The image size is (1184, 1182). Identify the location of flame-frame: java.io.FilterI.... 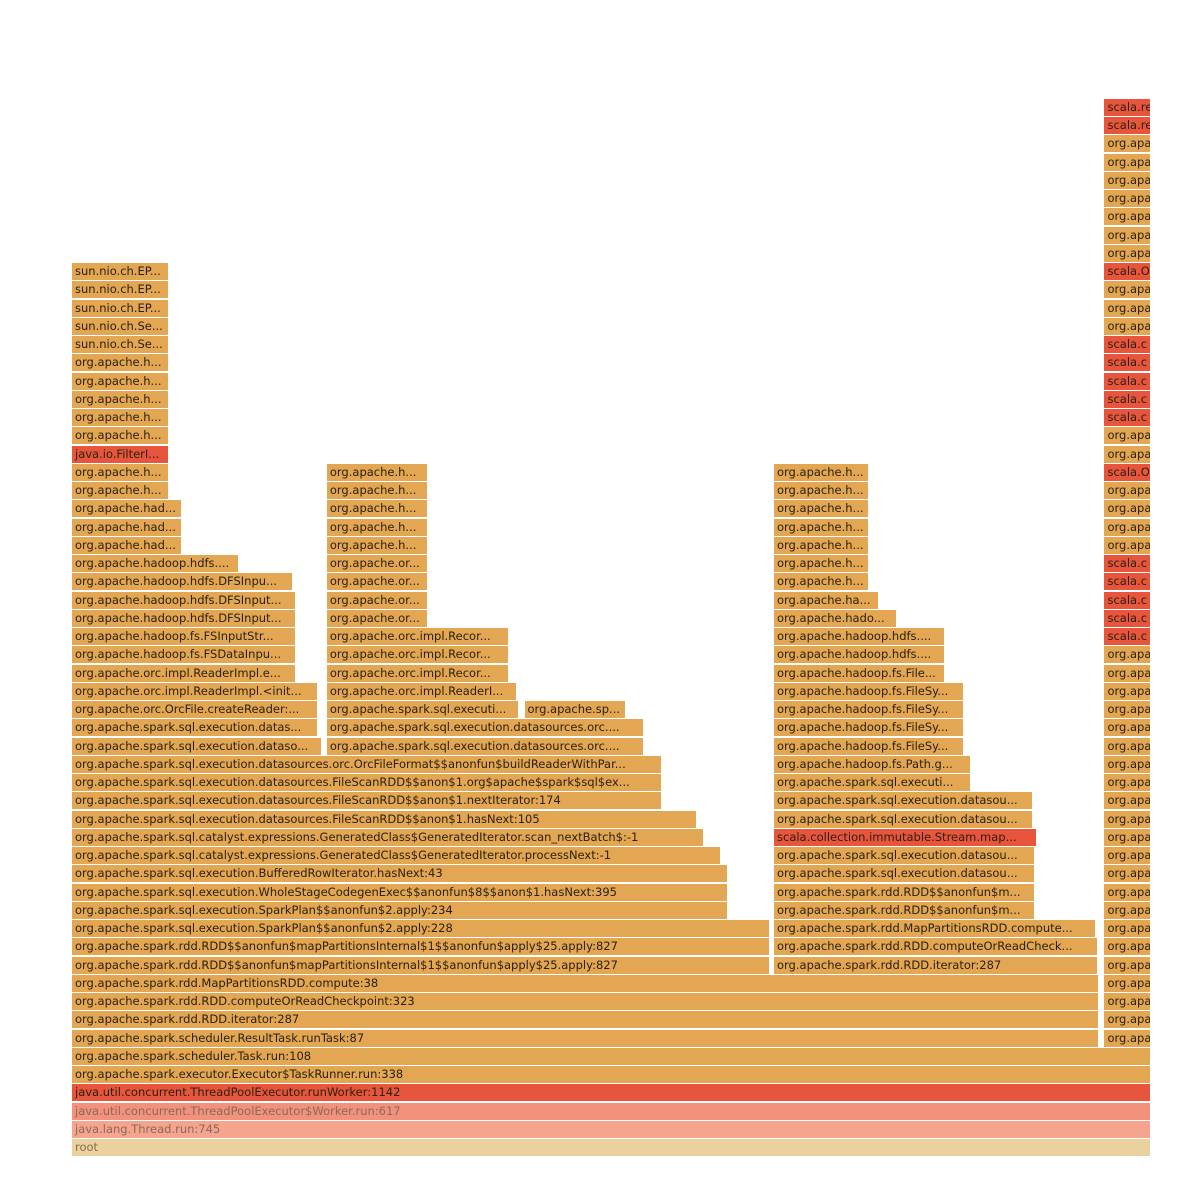
(120, 454).